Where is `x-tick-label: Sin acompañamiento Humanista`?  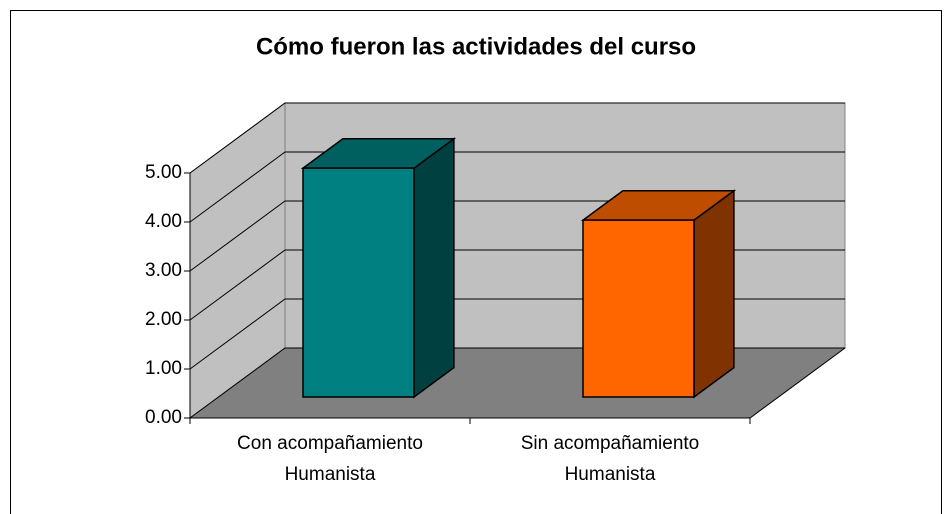
x-tick-label: Sin acompañamiento Humanista is located at coordinates (610, 459).